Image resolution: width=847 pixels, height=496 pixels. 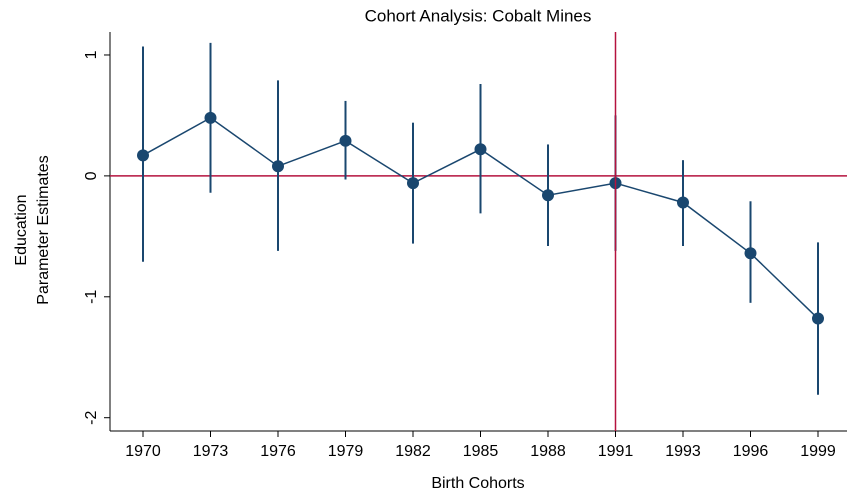 I want to click on y-tick-label: 1, so click(x=91, y=54).